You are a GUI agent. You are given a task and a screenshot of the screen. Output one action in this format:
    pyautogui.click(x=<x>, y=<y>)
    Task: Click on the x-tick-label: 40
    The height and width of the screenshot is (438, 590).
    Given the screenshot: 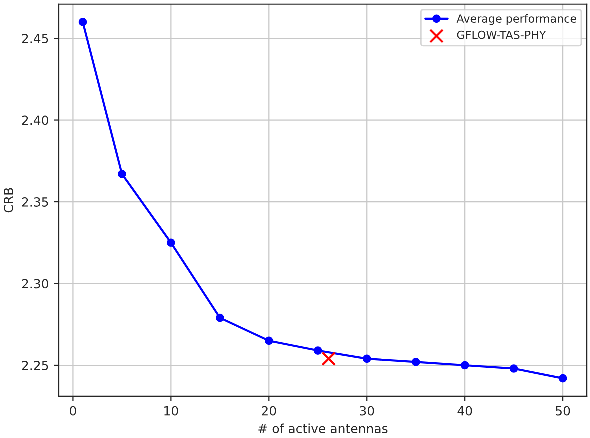 What is the action you would take?
    pyautogui.click(x=465, y=411)
    